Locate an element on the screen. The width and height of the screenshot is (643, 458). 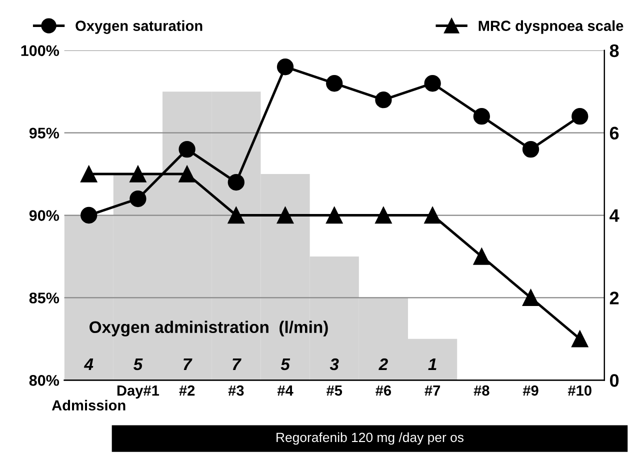
x-tick-label: #2 is located at coordinates (187, 390).